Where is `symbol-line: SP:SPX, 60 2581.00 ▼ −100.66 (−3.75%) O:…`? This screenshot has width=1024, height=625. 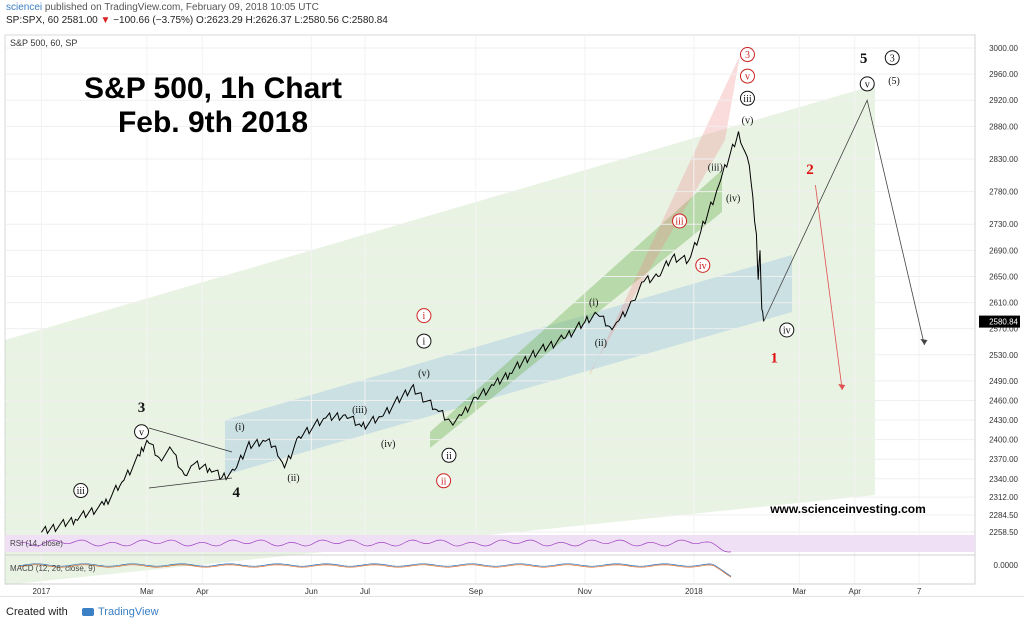 symbol-line: SP:SPX, 60 2581.00 ▼ −100.66 (−3.75%) O:… is located at coordinates (197, 20).